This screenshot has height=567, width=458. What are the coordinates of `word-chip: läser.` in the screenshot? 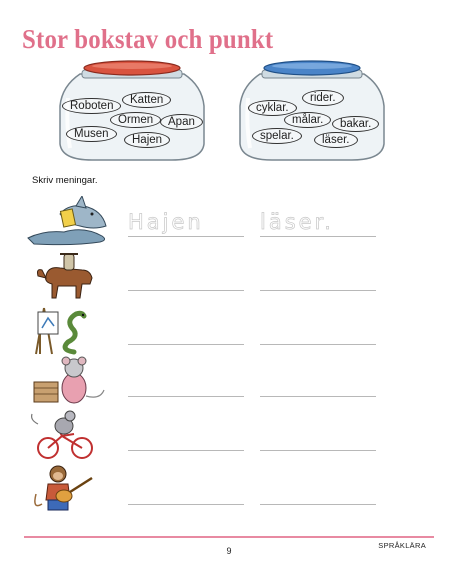 It's located at (336, 140).